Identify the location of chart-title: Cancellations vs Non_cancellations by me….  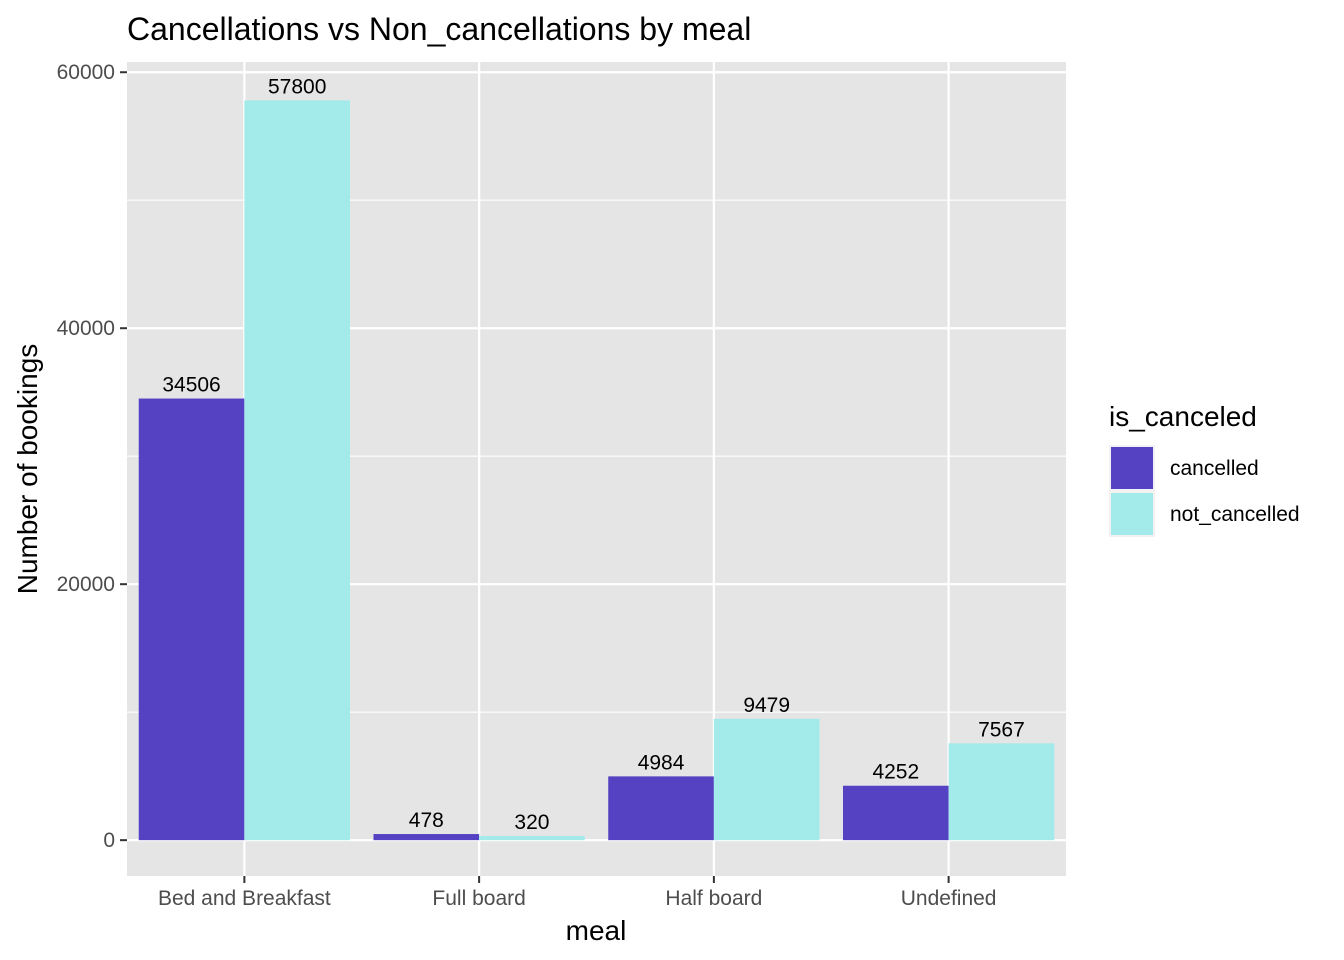
(439, 29).